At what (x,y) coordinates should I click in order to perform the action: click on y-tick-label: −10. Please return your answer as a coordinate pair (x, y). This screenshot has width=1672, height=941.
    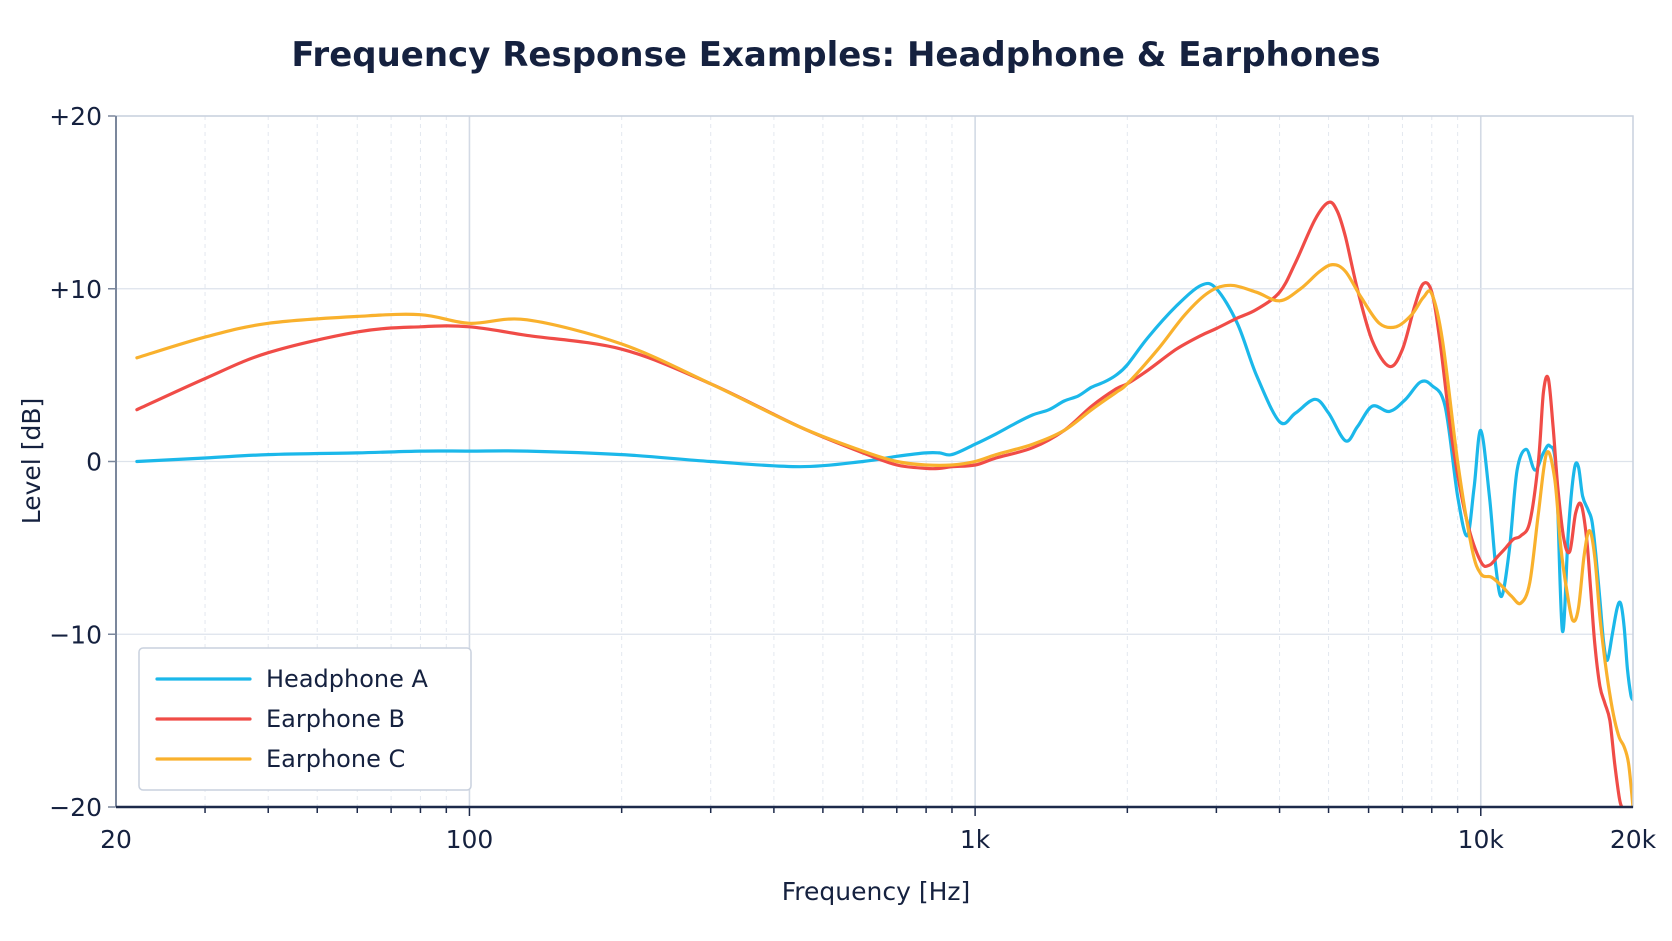
    Looking at the image, I should click on (75, 634).